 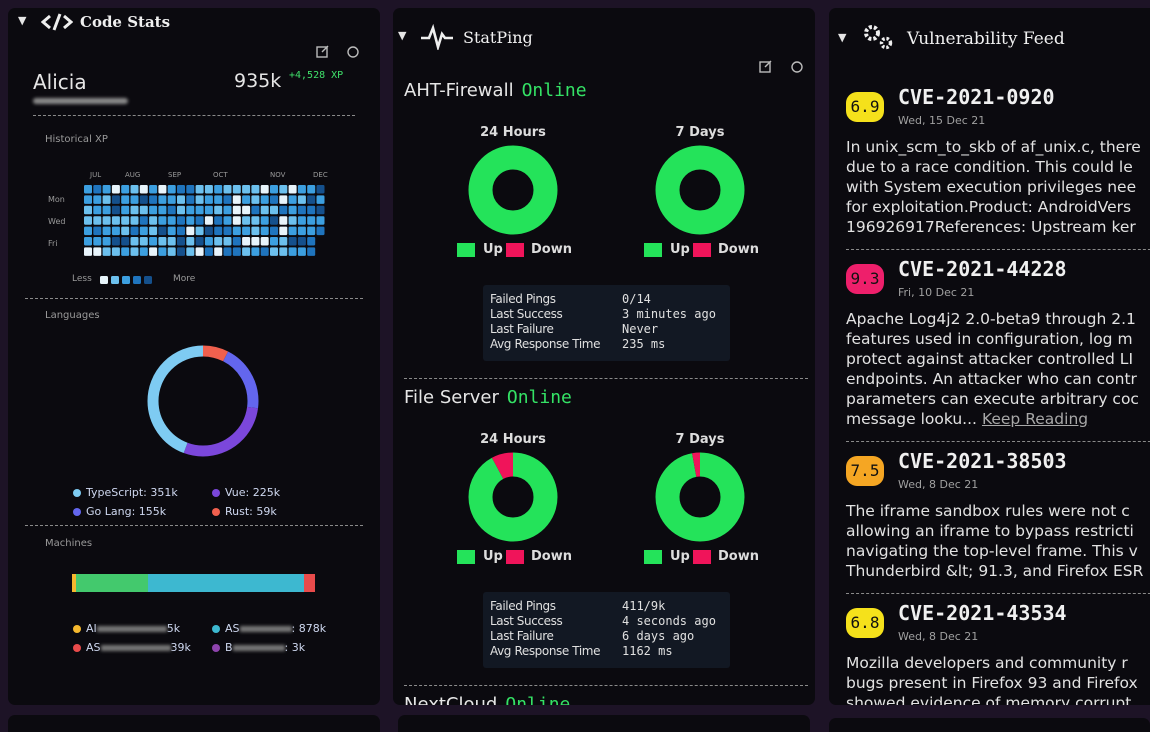 What do you see at coordinates (942, 120) in the screenshot?
I see `cve-date: Wed, 15 Dec 21` at bounding box center [942, 120].